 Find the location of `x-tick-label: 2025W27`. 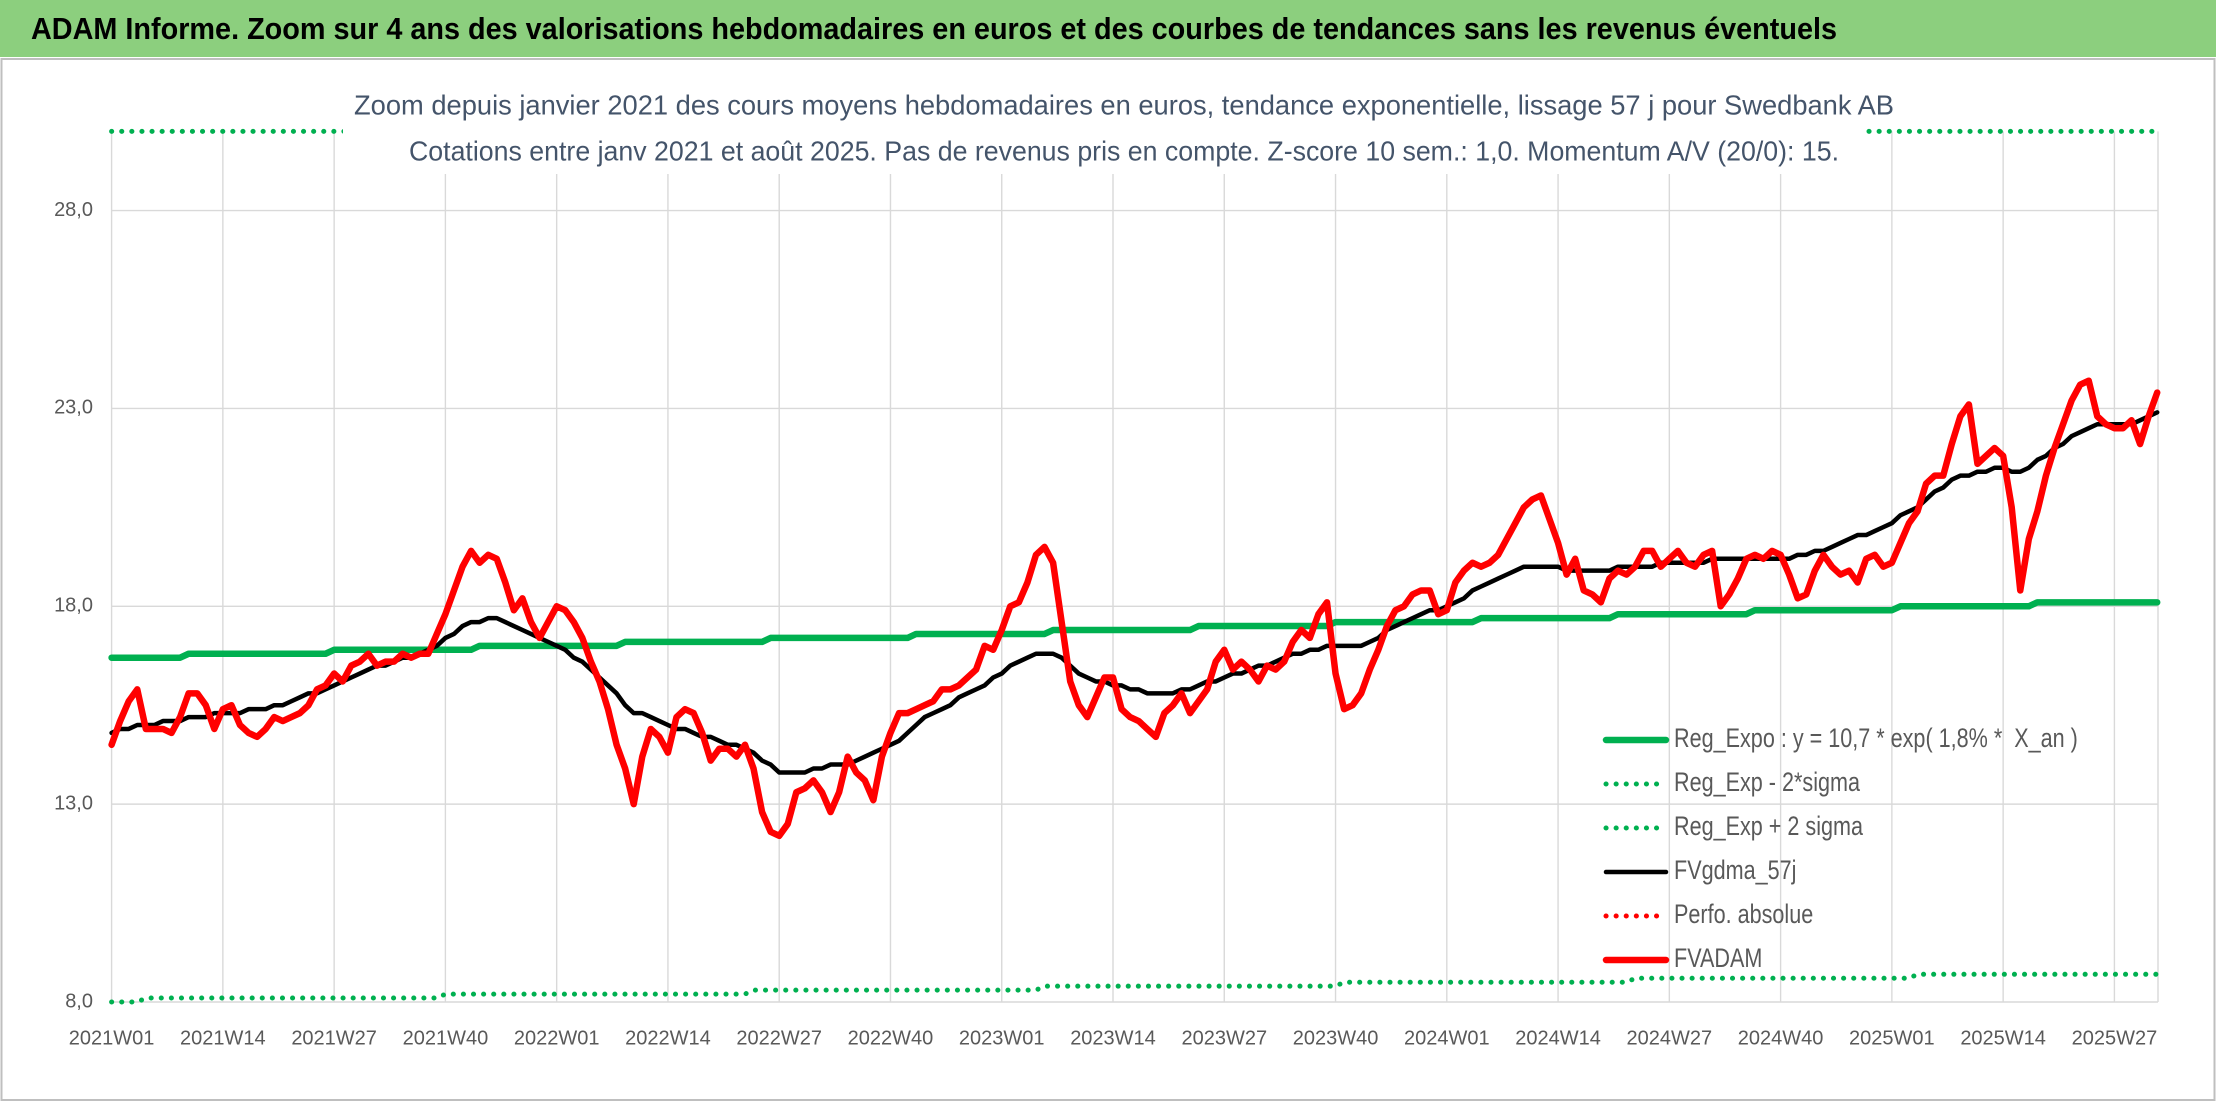

x-tick-label: 2025W27 is located at coordinates (2115, 1038).